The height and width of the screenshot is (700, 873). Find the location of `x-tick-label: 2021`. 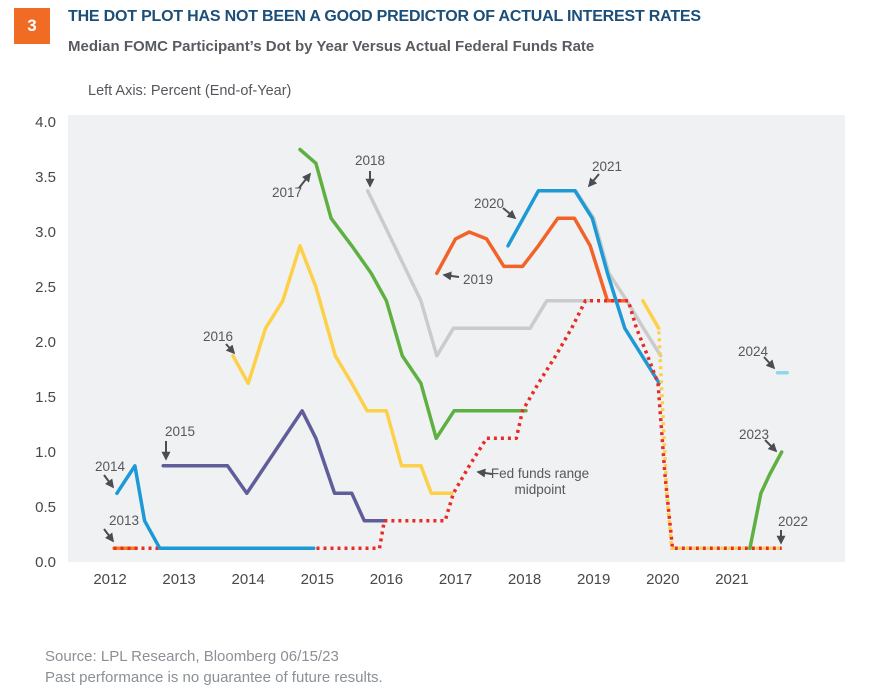

x-tick-label: 2021 is located at coordinates (731, 579).